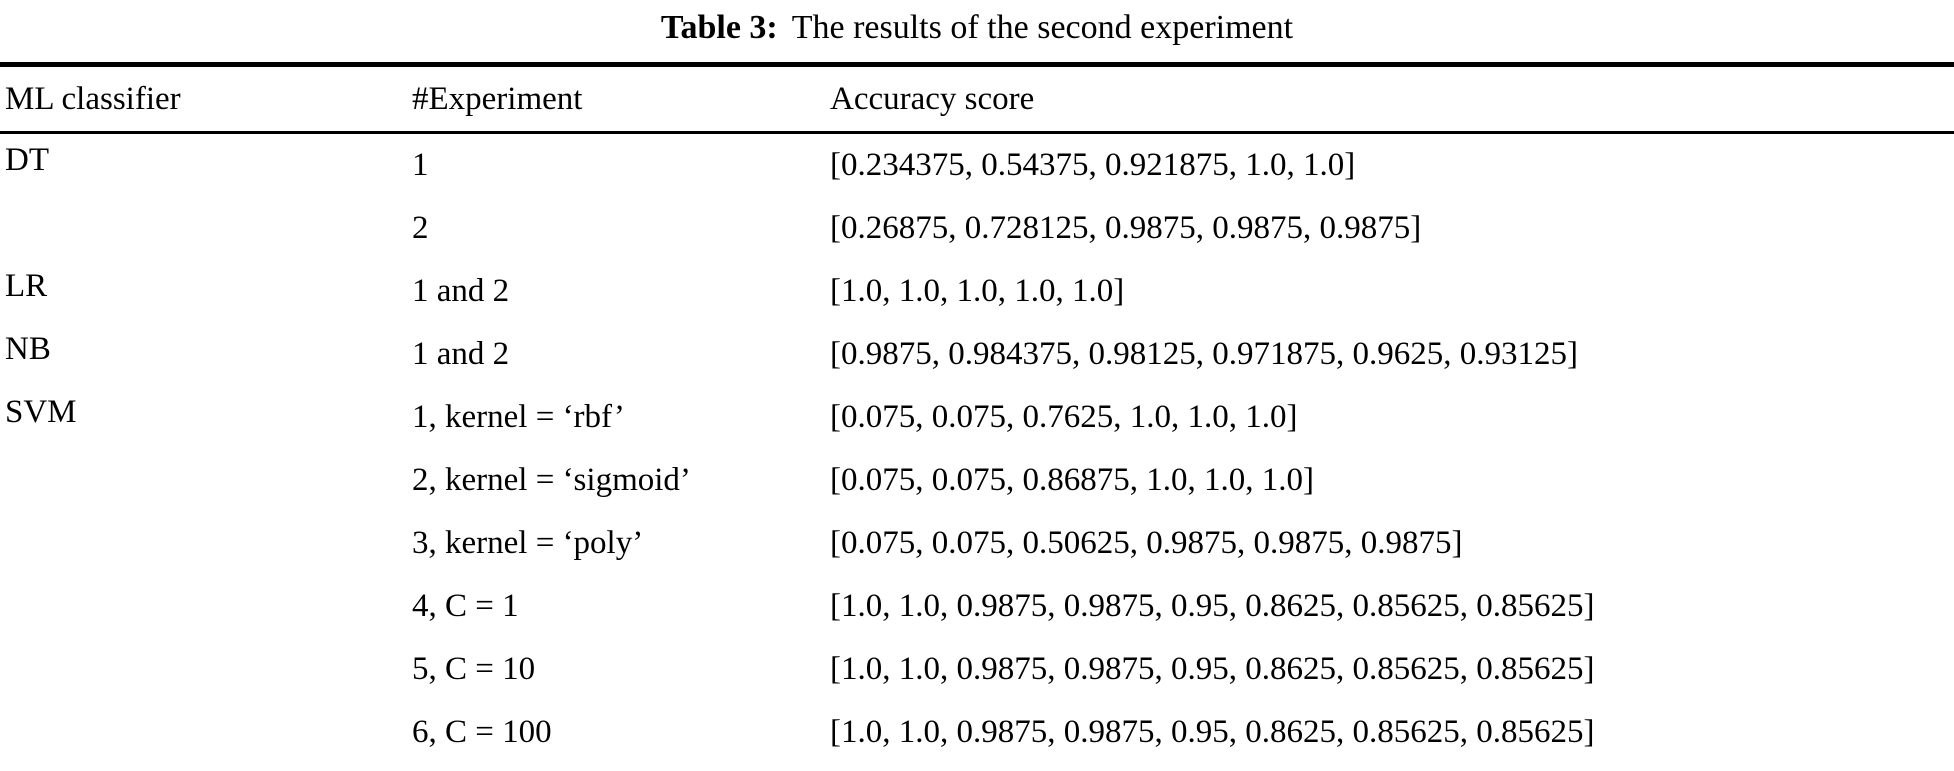 The image size is (1954, 771). I want to click on column-header-experiment: #Experiment, so click(621, 99).